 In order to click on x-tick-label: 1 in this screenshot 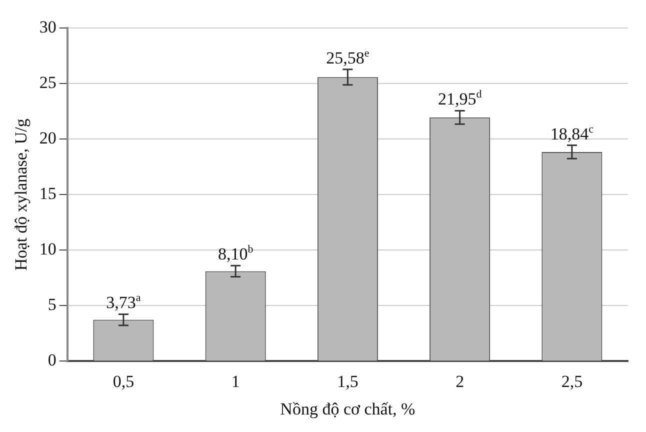, I will do `click(235, 381)`.